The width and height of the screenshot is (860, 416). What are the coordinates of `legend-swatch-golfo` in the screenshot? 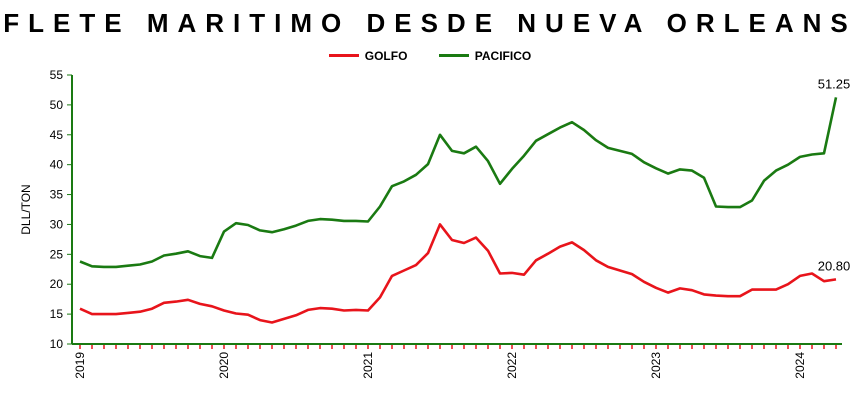 It's located at (343, 55).